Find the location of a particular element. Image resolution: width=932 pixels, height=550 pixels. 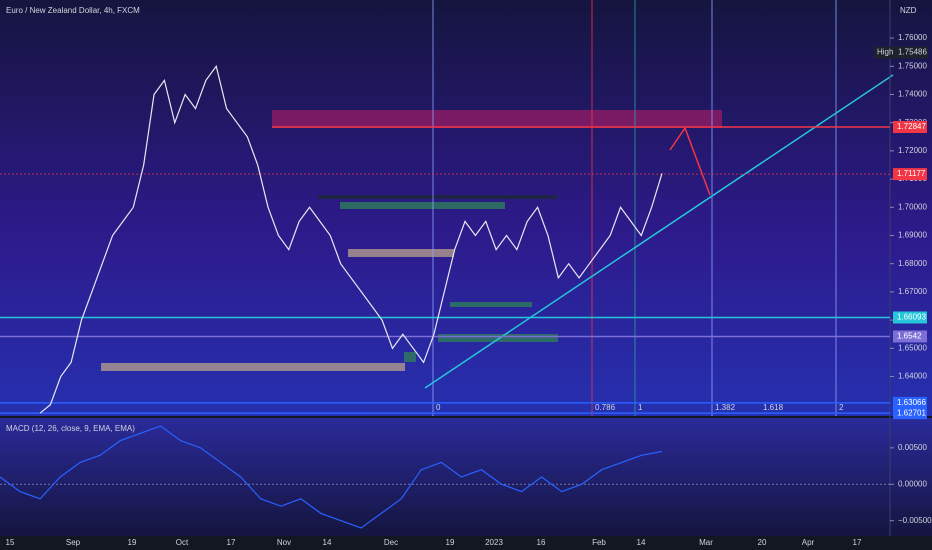

price-tag-label: 1.62701 is located at coordinates (911, 412).